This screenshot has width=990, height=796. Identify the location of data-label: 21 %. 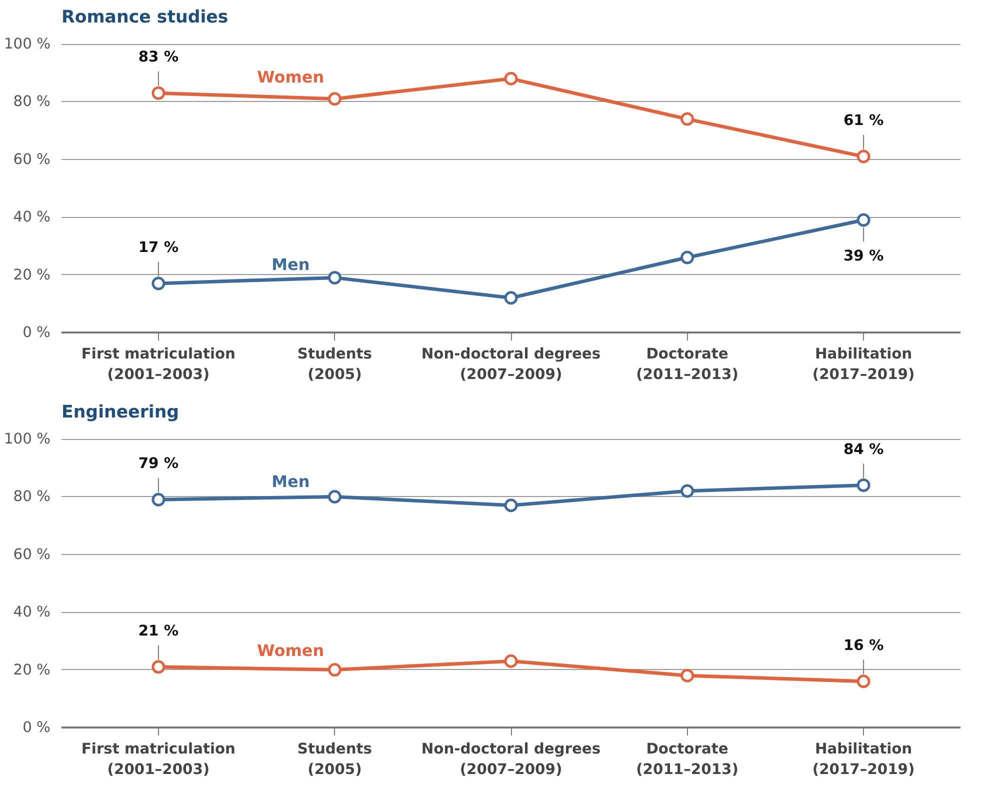
(158, 631).